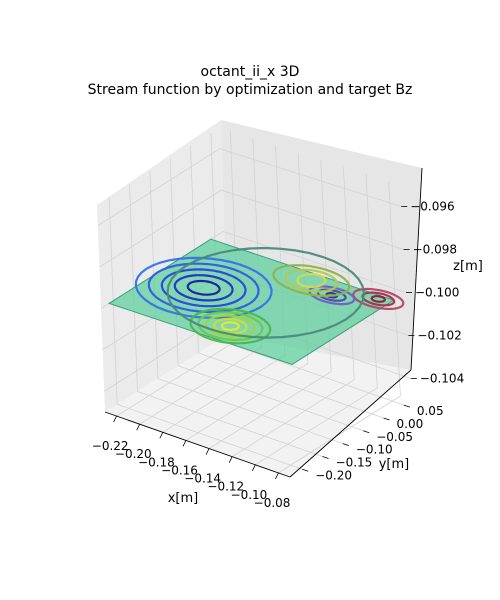  I want to click on z-tick-label: −0.104, so click(442, 379).